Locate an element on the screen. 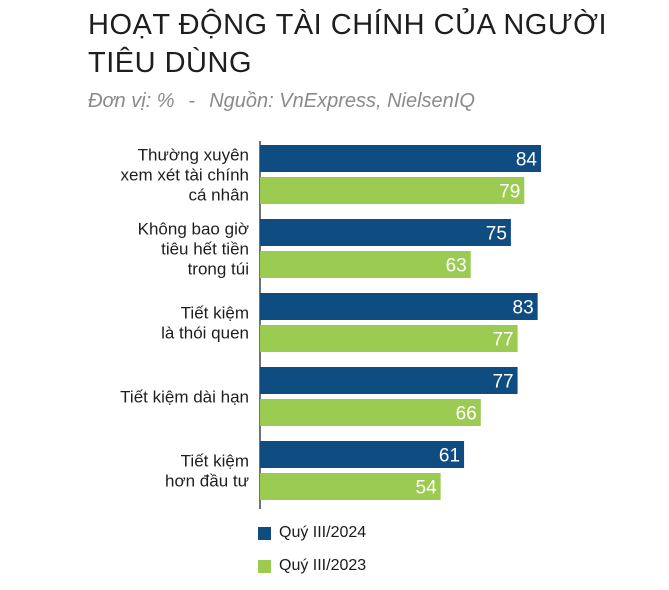 The height and width of the screenshot is (590, 669). bar-saving-over-investing-2023 is located at coordinates (350, 486).